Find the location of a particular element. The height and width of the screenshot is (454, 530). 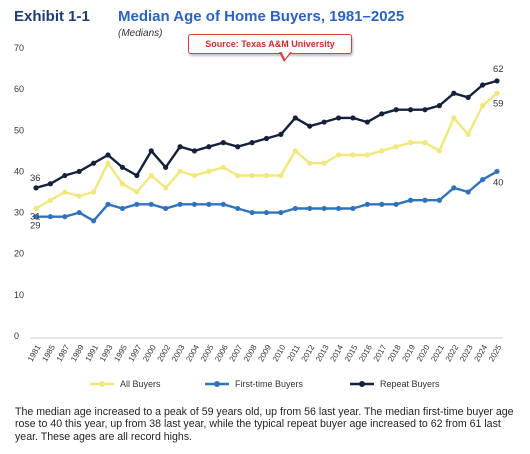

y-tick-label: 20 is located at coordinates (19, 254).